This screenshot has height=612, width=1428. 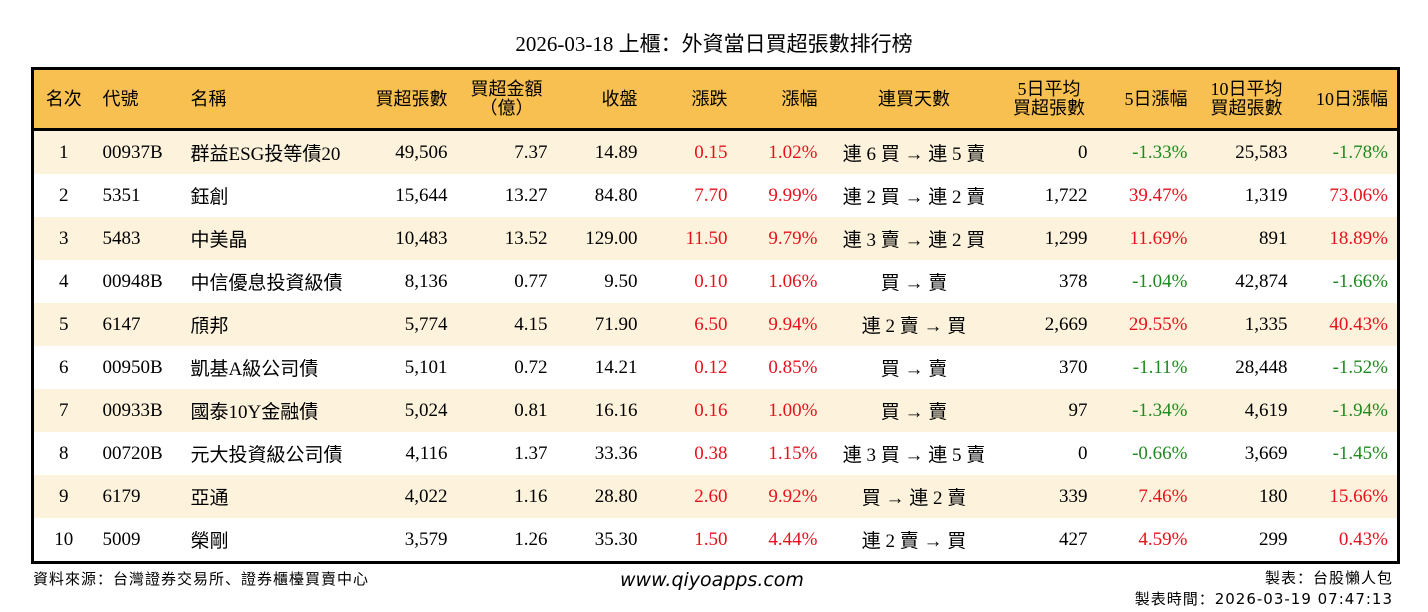 What do you see at coordinates (914, 154) in the screenshot?
I see `cell-streak: 連 6 買 → 連 5 賣` at bounding box center [914, 154].